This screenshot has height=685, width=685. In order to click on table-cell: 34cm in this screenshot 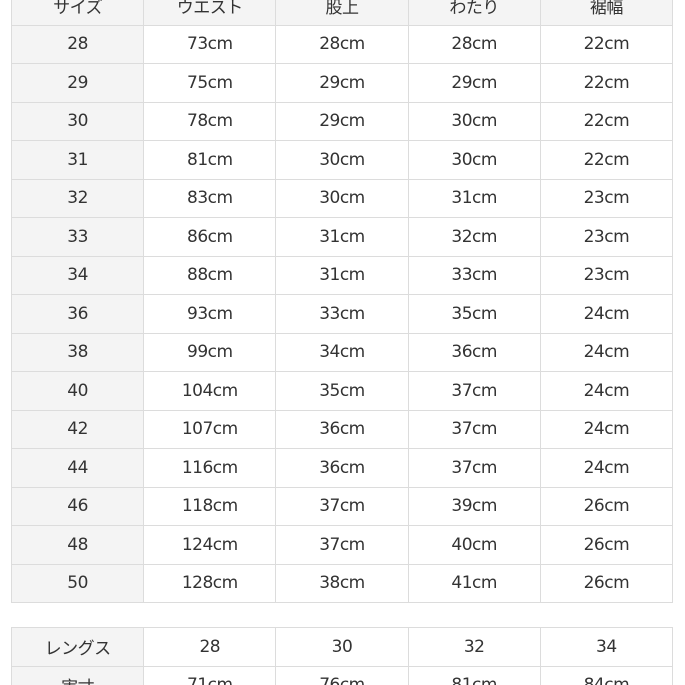, I will do `click(342, 352)`.